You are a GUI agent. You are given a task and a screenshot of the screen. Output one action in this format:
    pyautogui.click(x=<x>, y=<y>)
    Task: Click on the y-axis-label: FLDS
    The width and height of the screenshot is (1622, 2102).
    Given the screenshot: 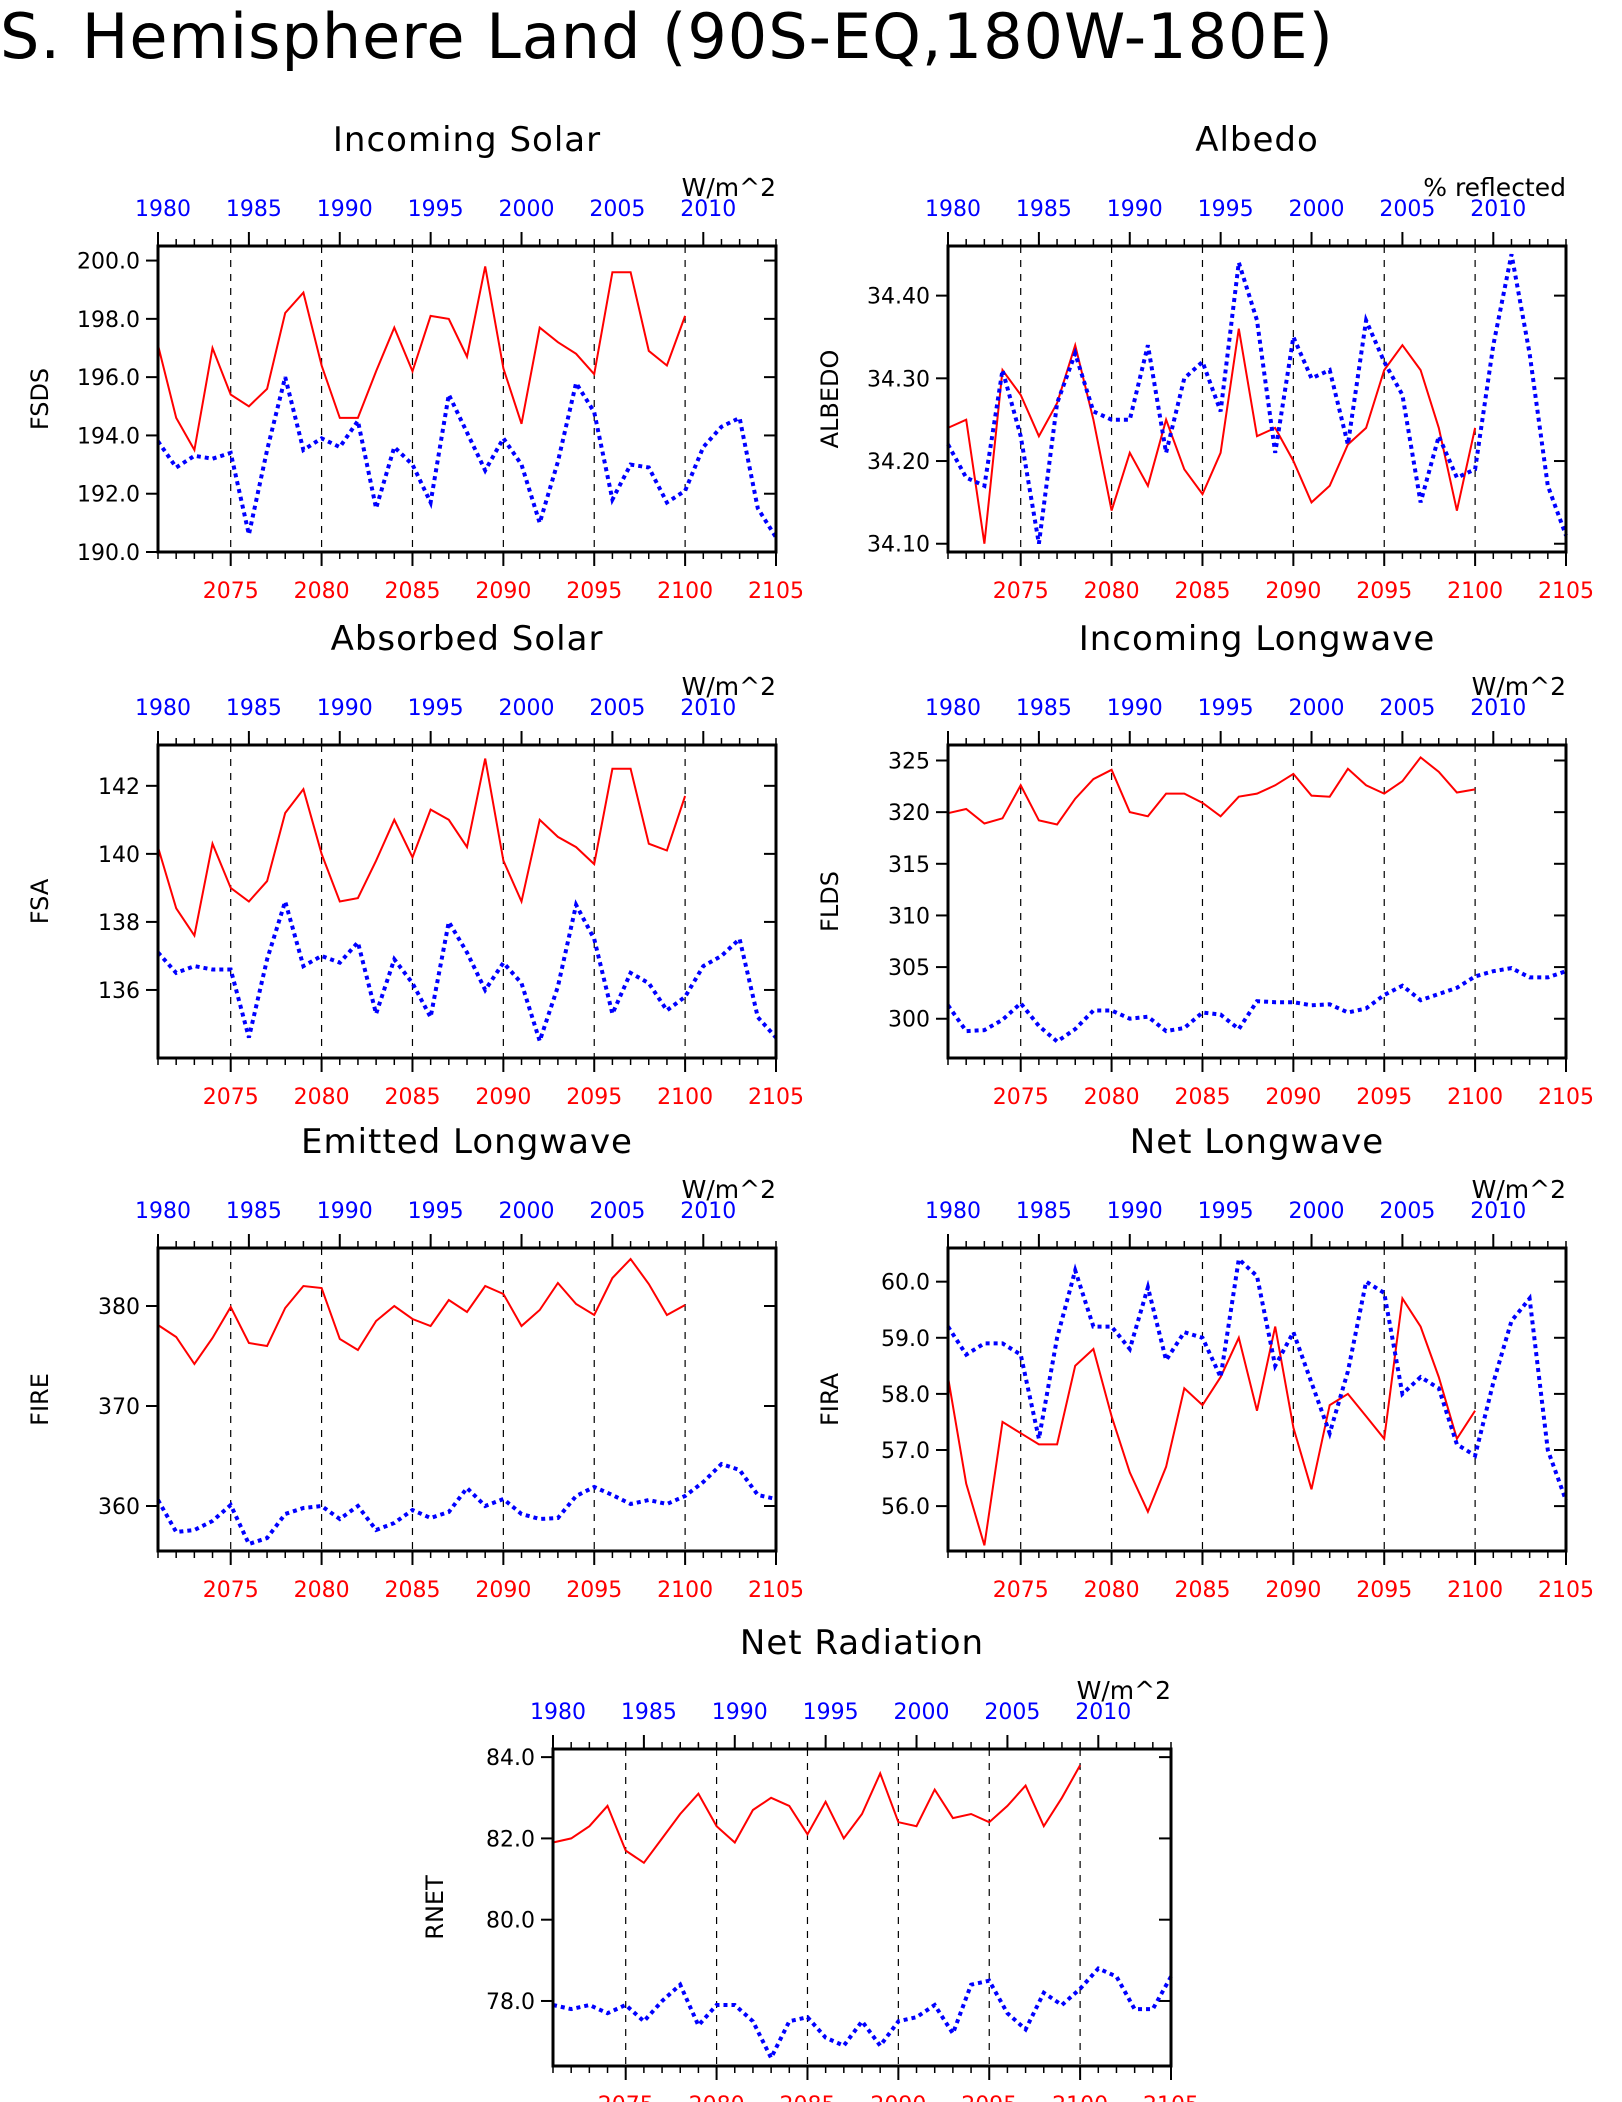 What is the action you would take?
    pyautogui.click(x=830, y=901)
    